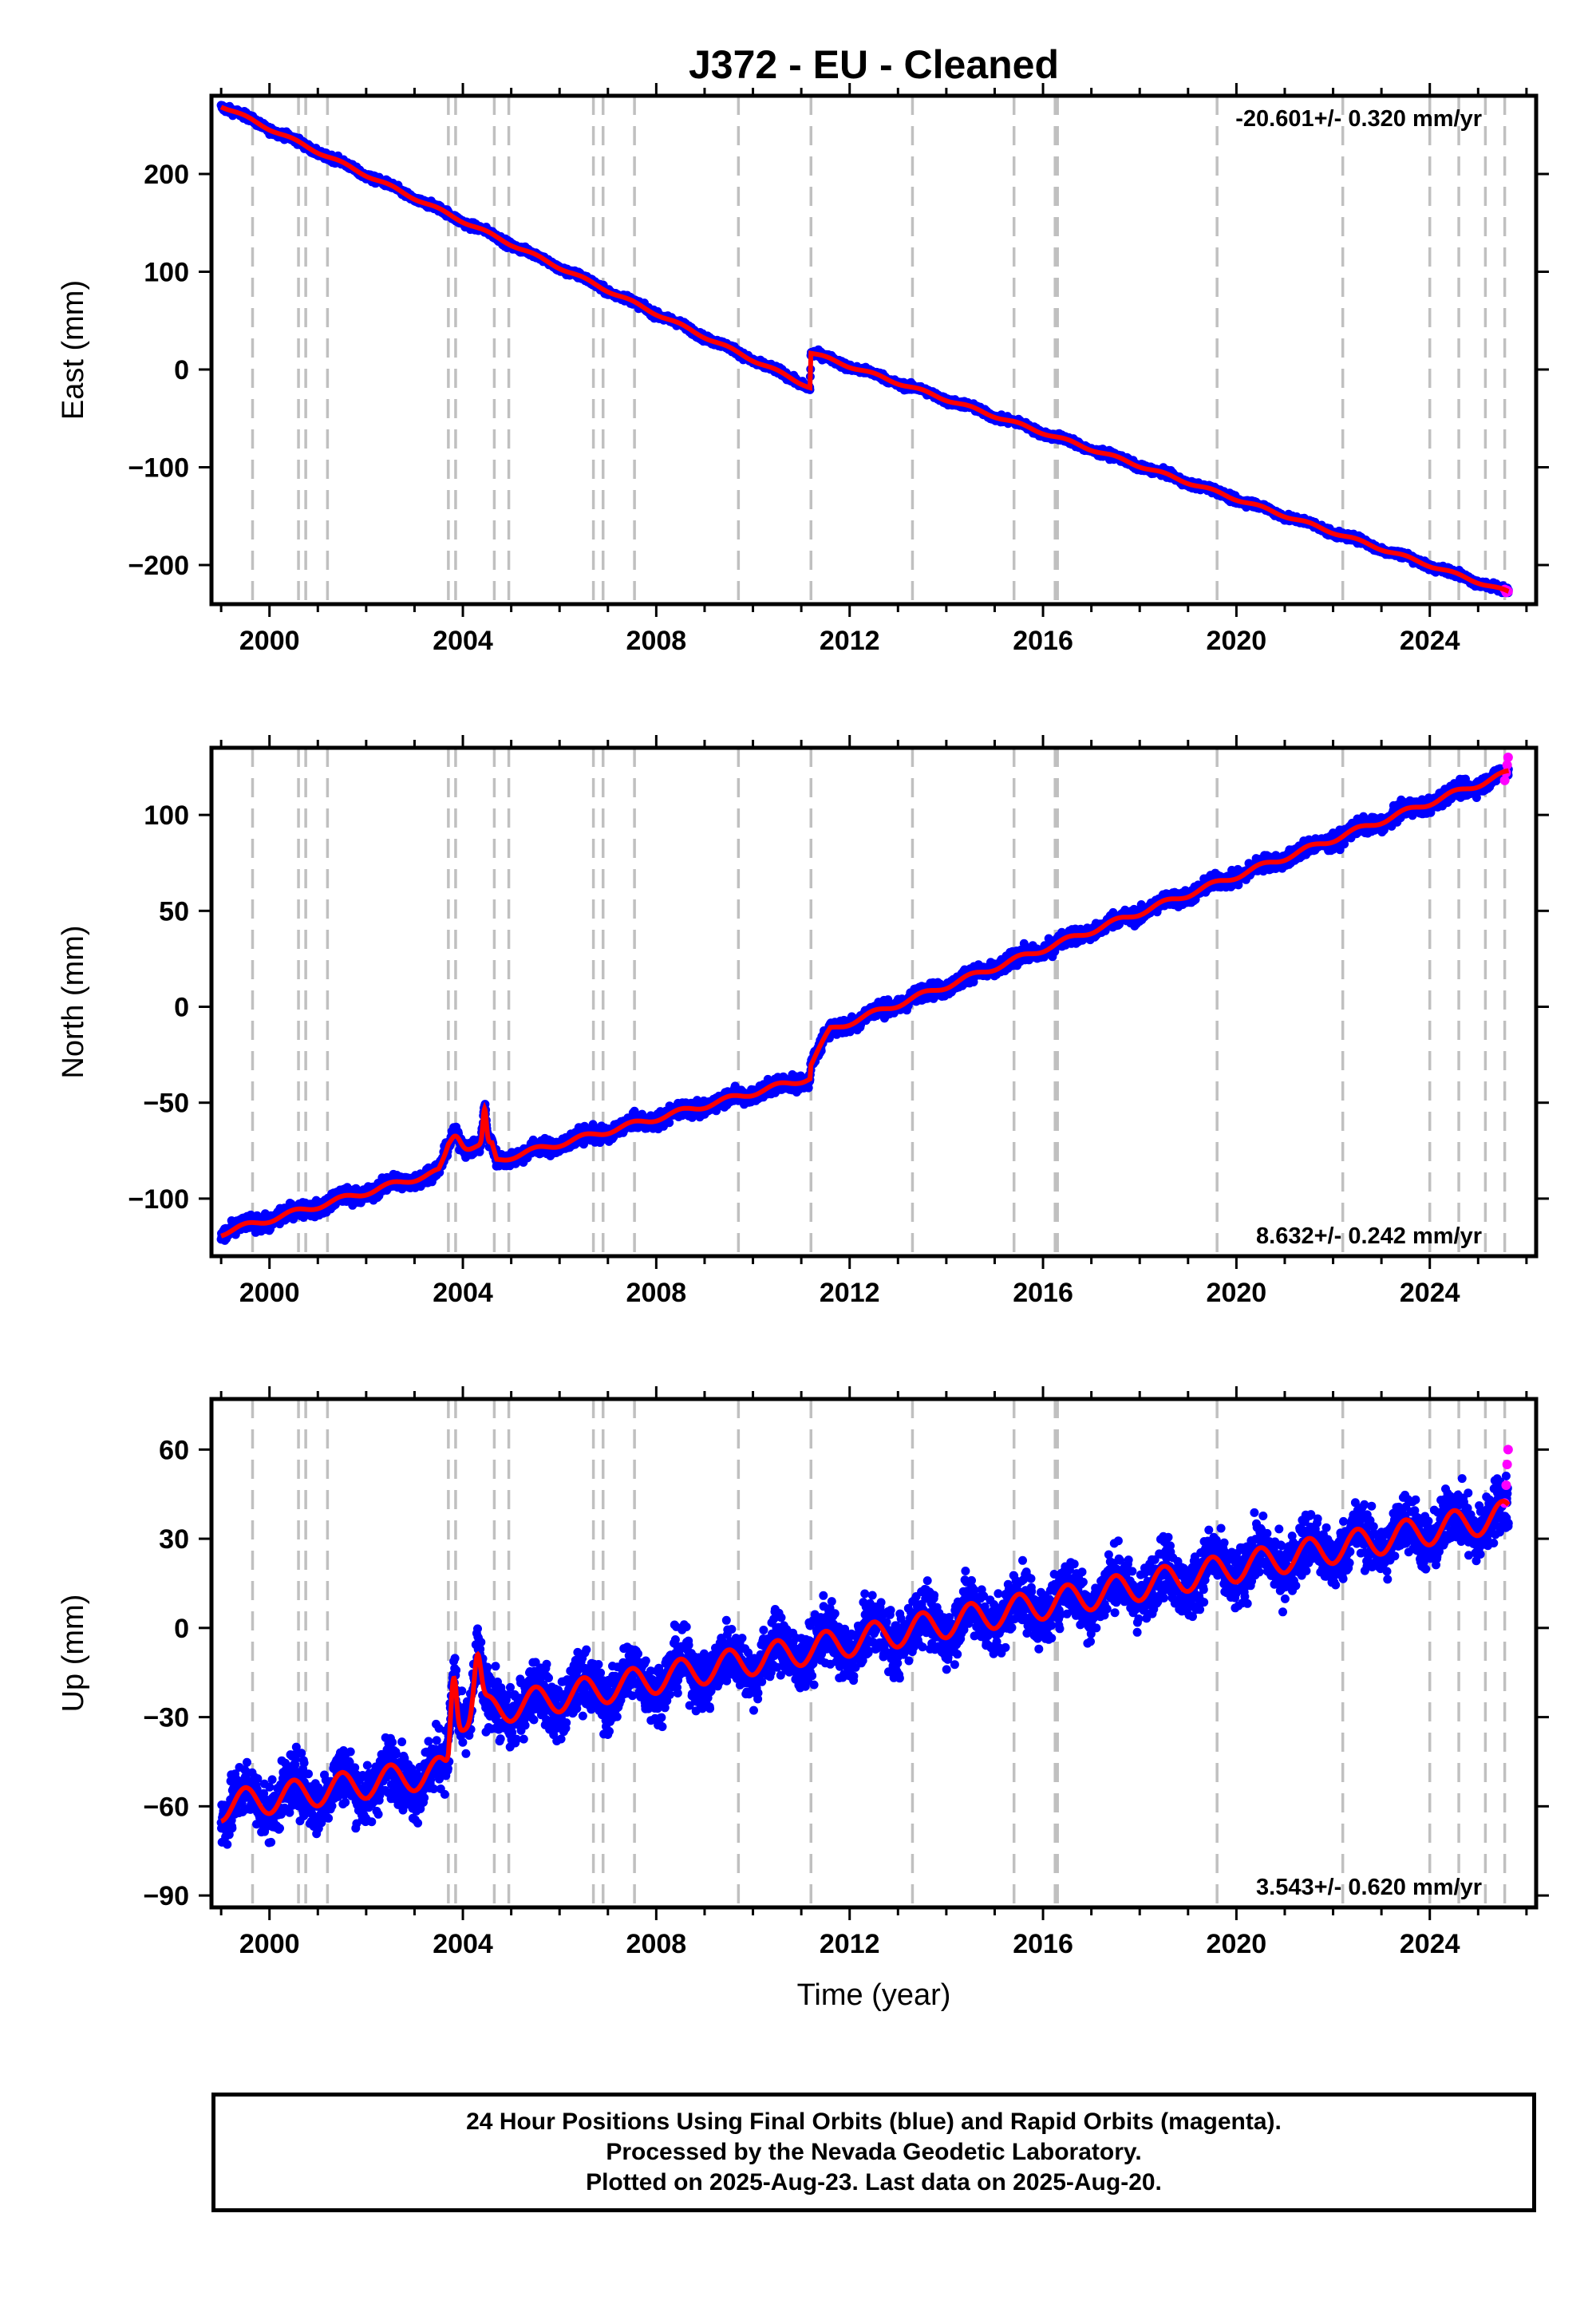  I want to click on y-tick-label: 60, so click(174, 1450).